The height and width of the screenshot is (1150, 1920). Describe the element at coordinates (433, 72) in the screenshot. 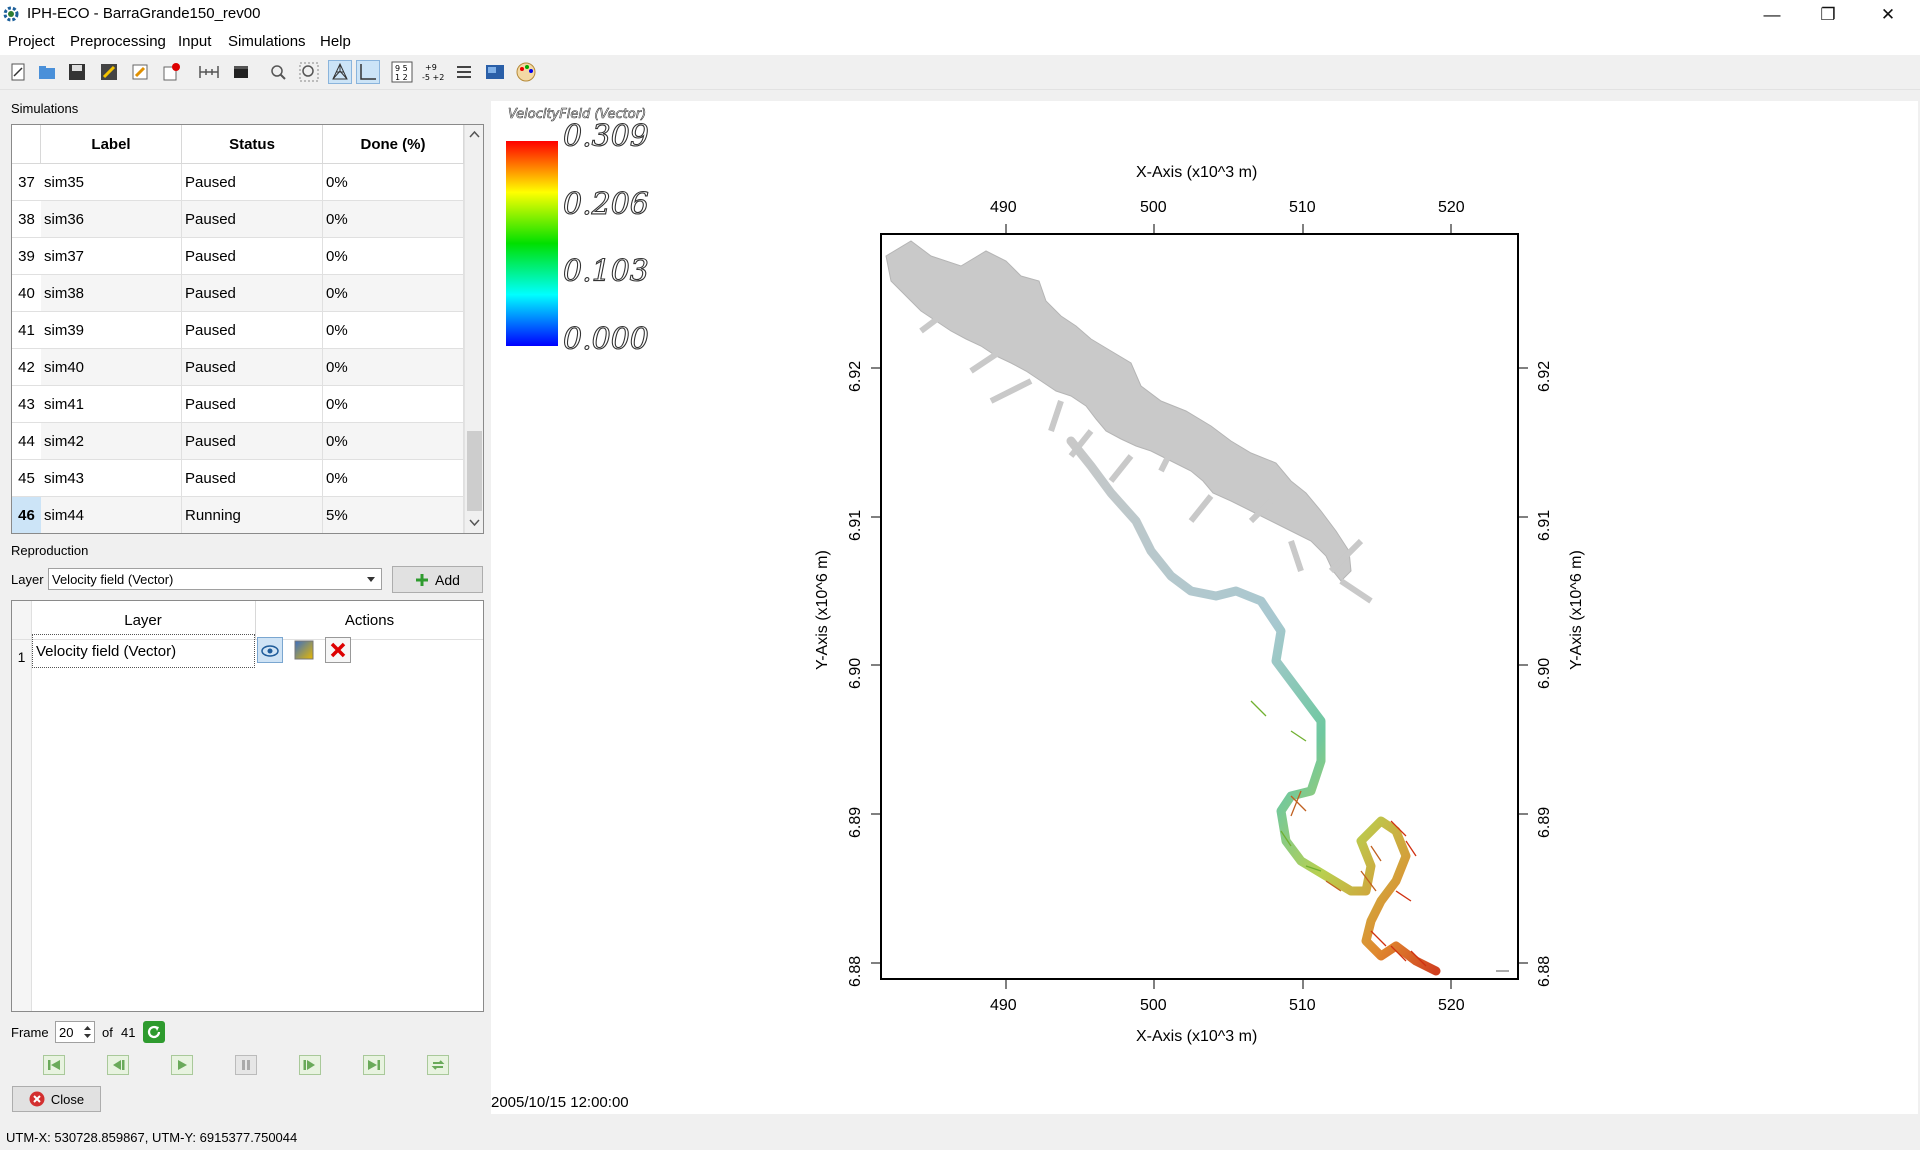

I see `ruler-button: +9 -5 +2` at that location.